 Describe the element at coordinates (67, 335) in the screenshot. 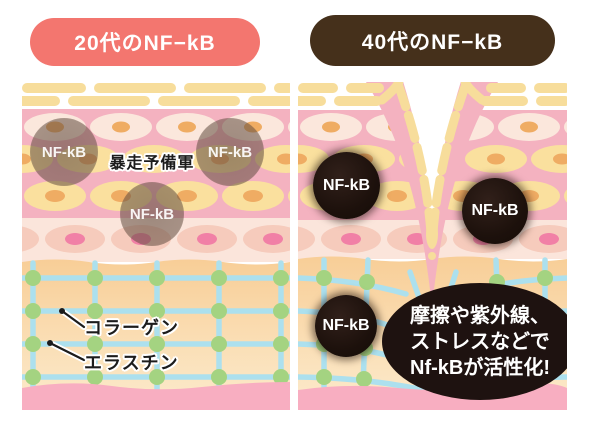

I see `leader-lines` at that location.